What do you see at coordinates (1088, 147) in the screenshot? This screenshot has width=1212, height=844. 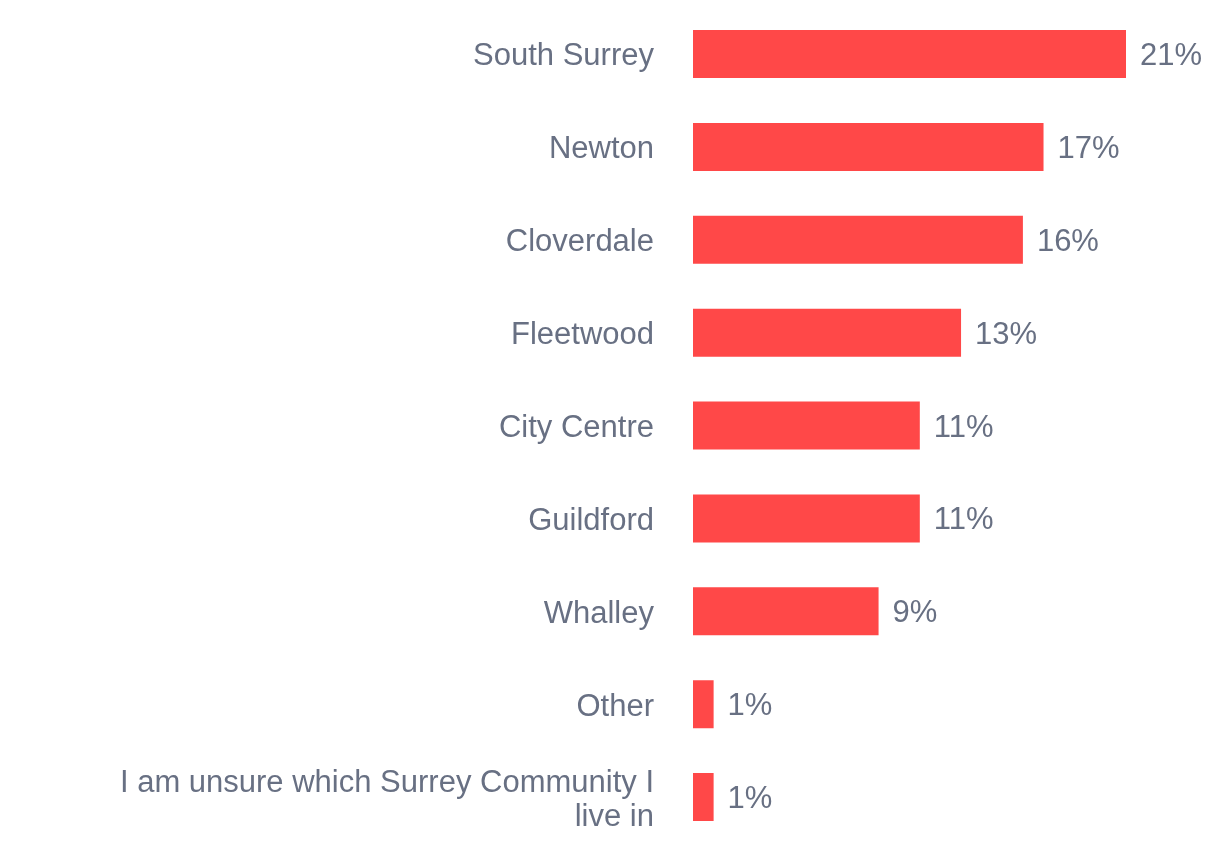 I see `data-label: 17%` at bounding box center [1088, 147].